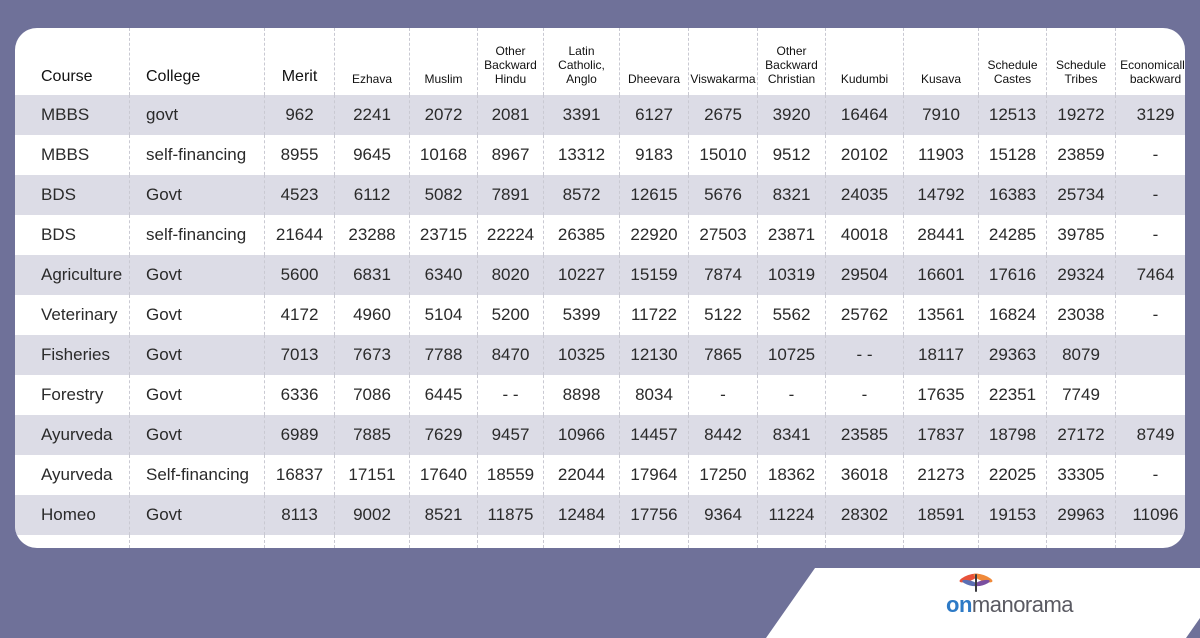 The width and height of the screenshot is (1200, 638). I want to click on column-header: Dheevara, so click(654, 61).